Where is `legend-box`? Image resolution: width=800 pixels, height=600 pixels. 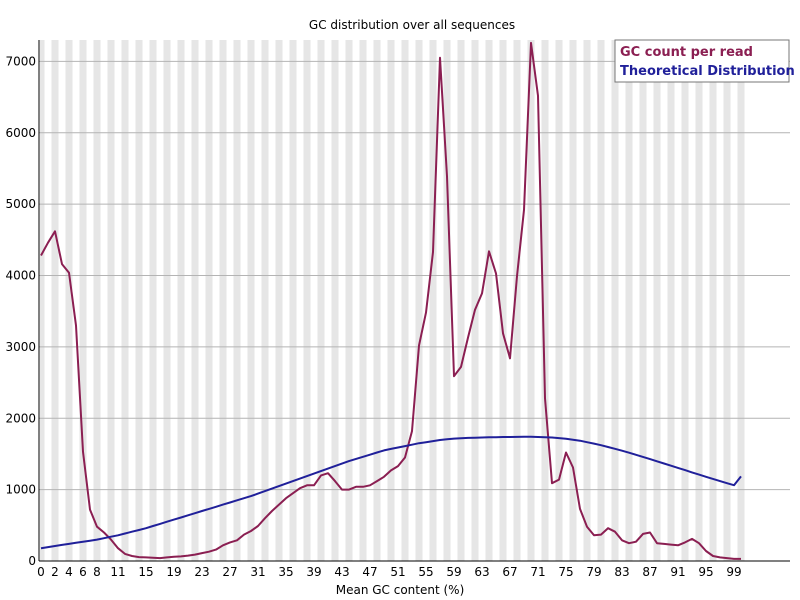
legend-box is located at coordinates (702, 61).